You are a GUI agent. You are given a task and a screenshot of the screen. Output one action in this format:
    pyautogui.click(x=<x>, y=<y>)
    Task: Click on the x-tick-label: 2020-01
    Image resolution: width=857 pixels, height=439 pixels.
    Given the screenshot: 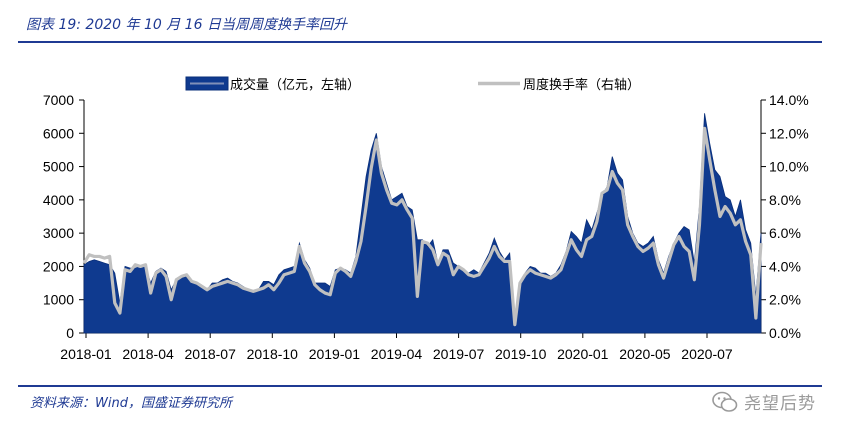 What is the action you would take?
    pyautogui.click(x=583, y=354)
    